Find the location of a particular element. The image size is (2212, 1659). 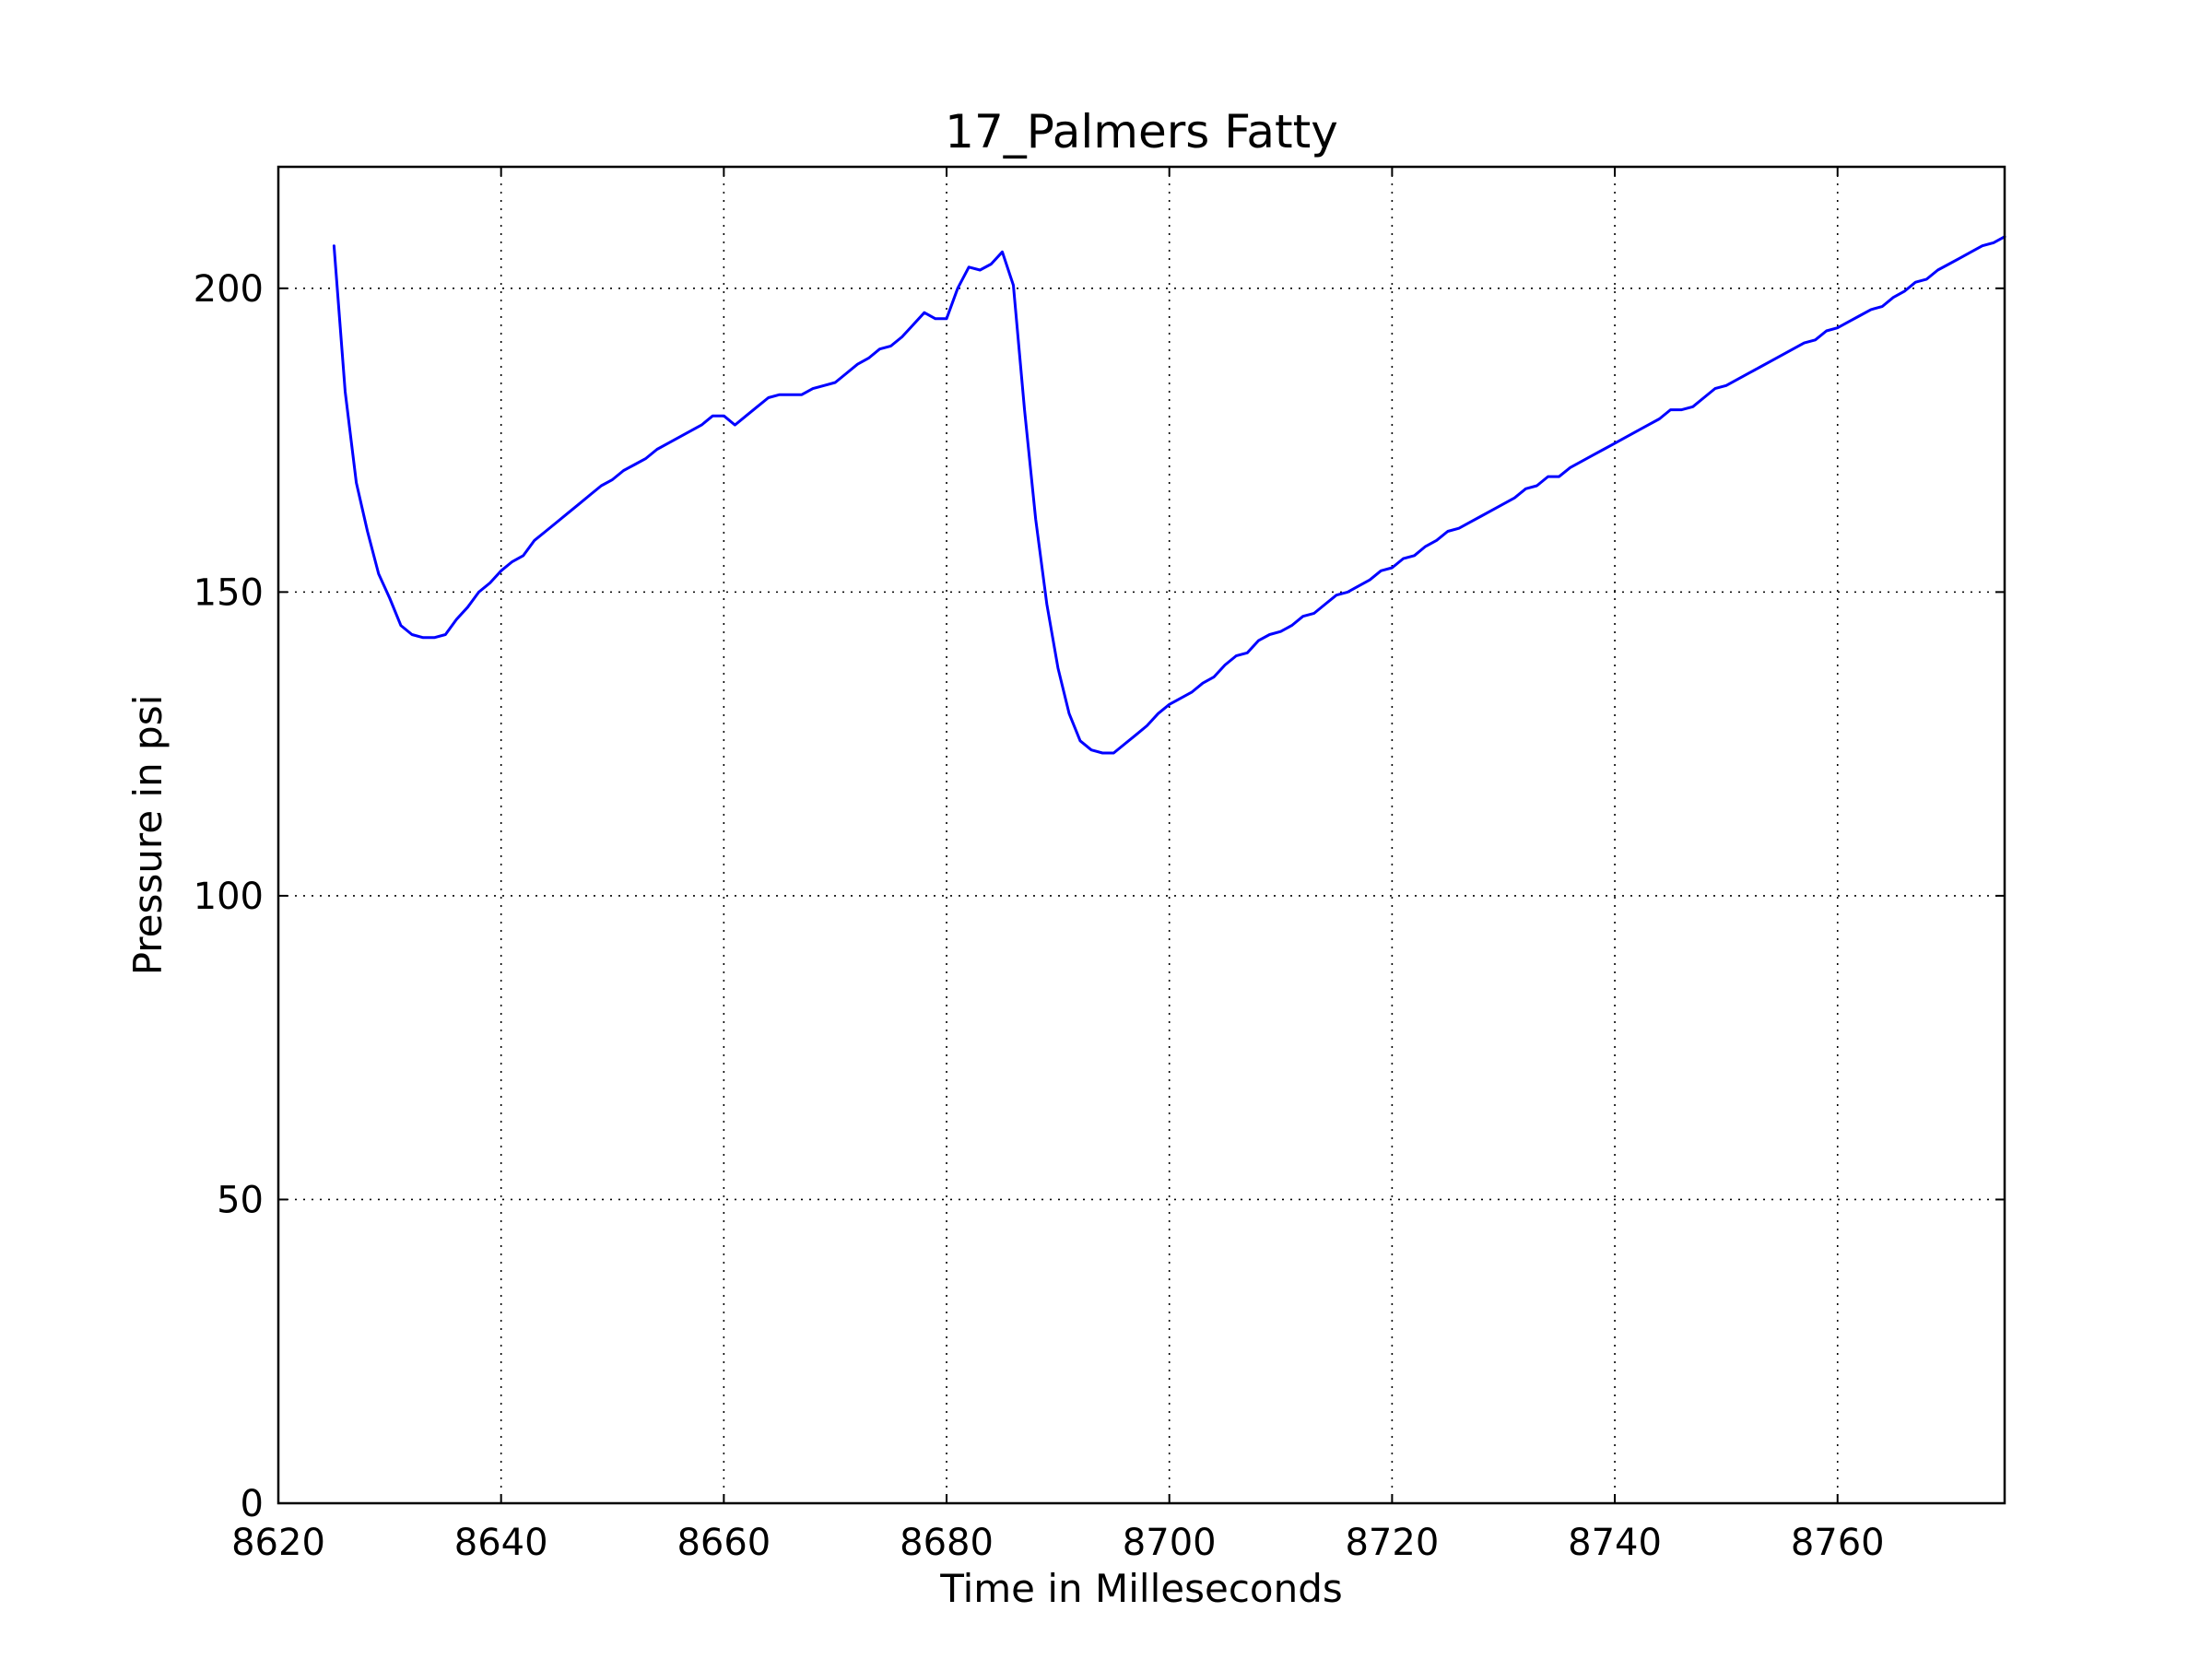

y-tick-labels: 0 50 100 150 200 is located at coordinates (229, 896).